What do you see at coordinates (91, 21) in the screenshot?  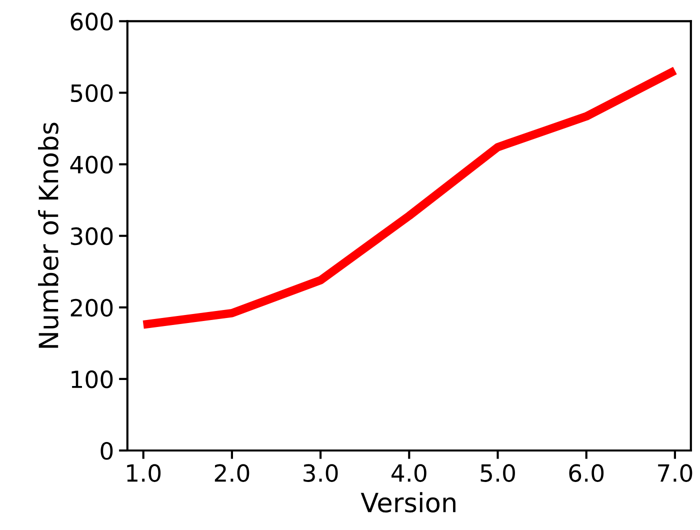 I see `y-tick-label: 600` at bounding box center [91, 21].